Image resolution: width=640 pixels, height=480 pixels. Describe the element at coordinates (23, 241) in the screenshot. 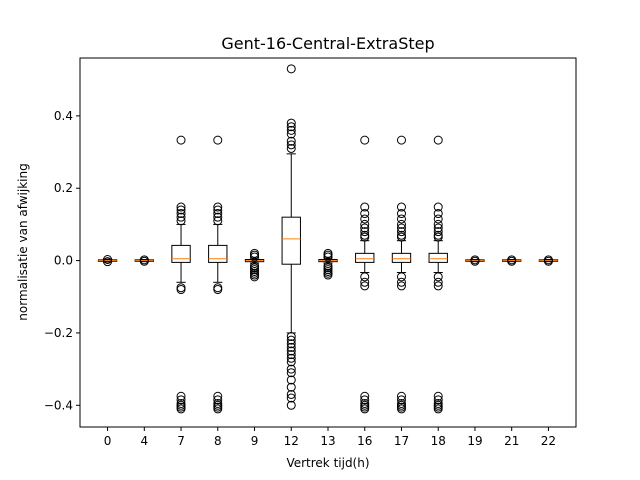

I see `y-axis-label: normalisatie van afwijking` at that location.